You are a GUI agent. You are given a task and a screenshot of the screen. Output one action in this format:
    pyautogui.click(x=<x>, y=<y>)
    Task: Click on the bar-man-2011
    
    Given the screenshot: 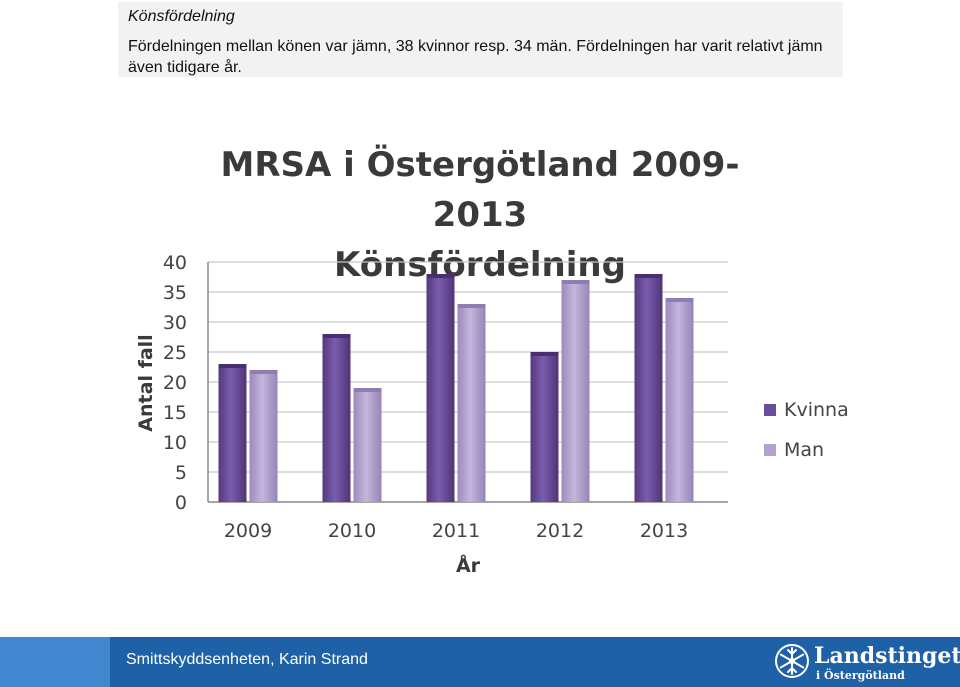 What is the action you would take?
    pyautogui.click(x=471, y=403)
    